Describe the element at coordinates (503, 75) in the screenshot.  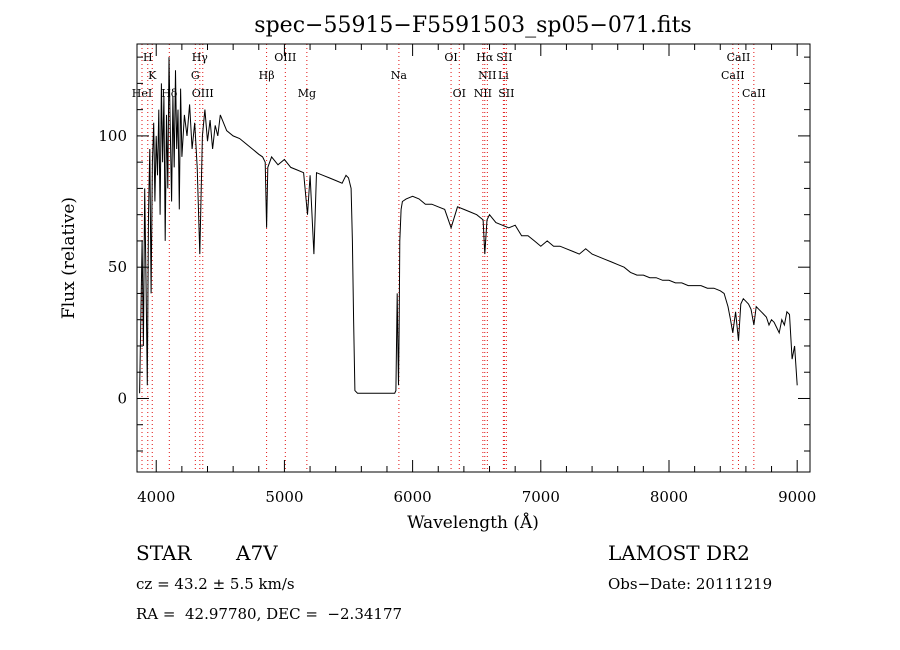
I see `line-label-16: Li` at that location.